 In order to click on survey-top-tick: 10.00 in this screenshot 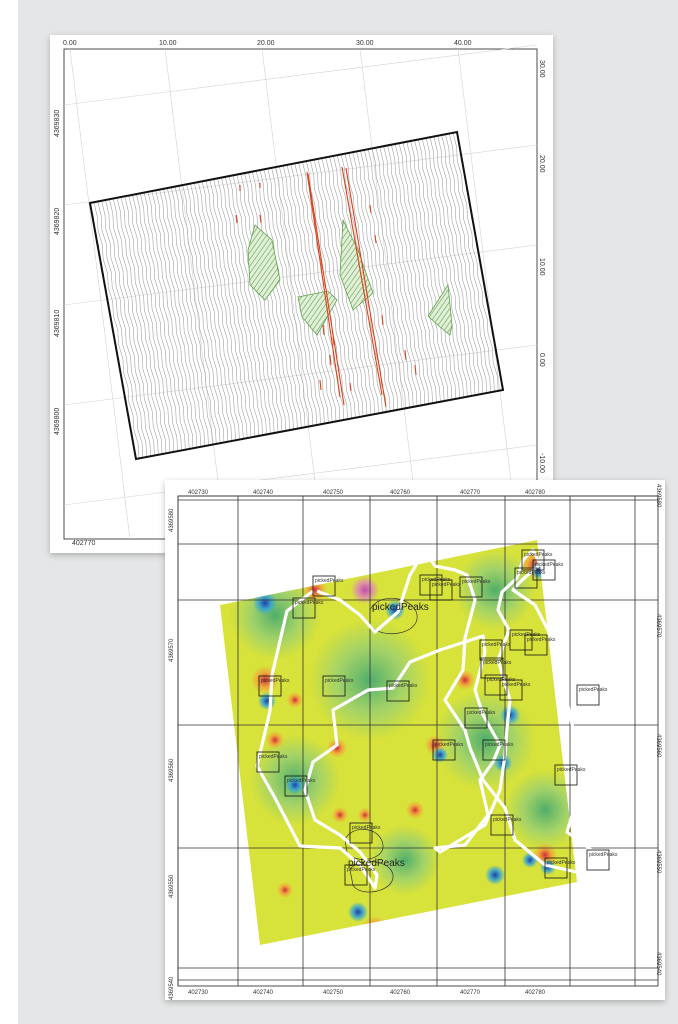, I will do `click(168, 43)`.